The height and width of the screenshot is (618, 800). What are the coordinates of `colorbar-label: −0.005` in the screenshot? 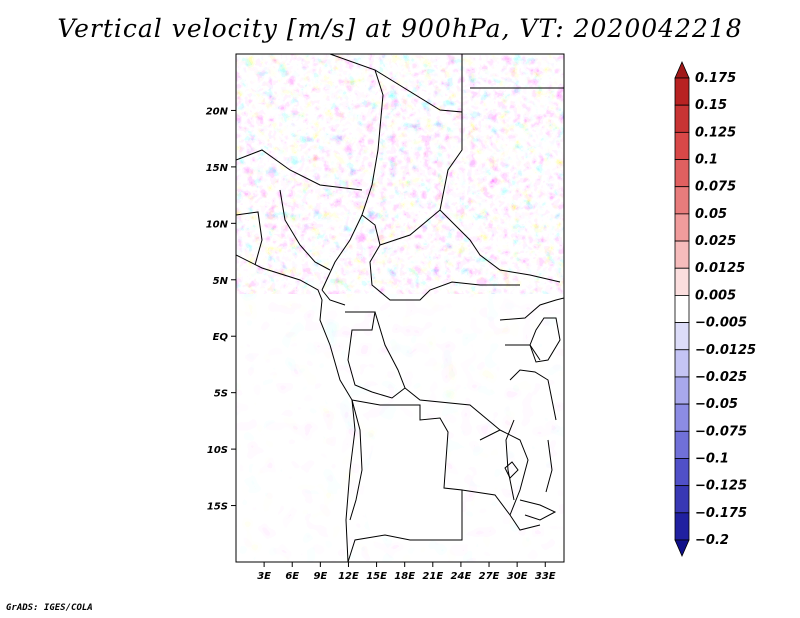 It's located at (721, 323).